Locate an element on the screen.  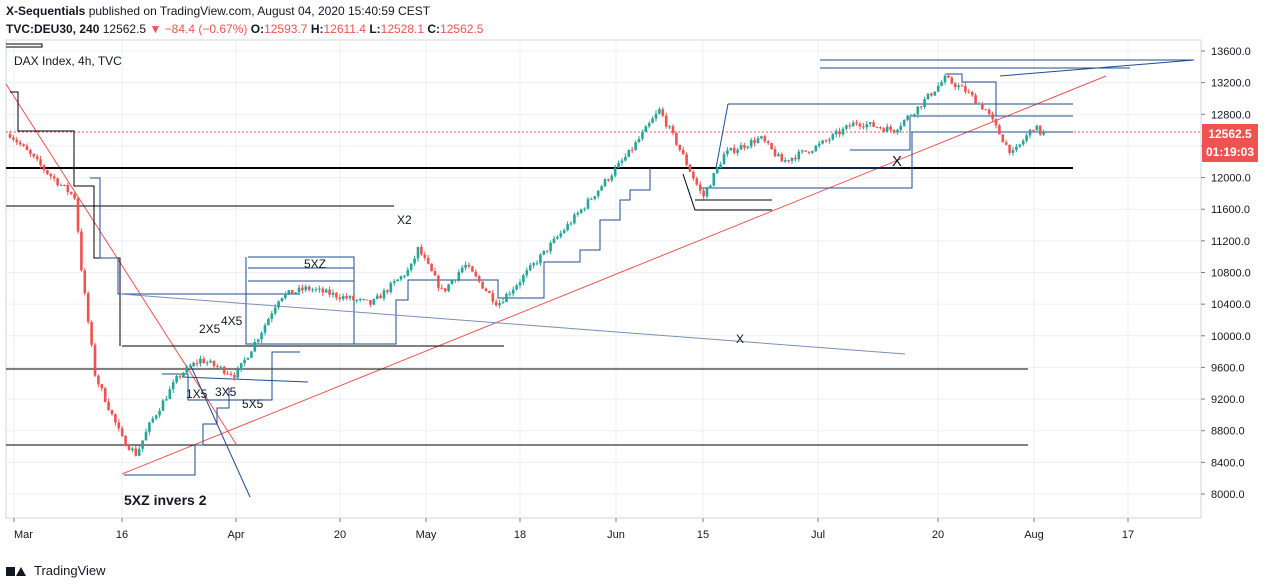
tradingview-footer: TradingView is located at coordinates (56, 570).